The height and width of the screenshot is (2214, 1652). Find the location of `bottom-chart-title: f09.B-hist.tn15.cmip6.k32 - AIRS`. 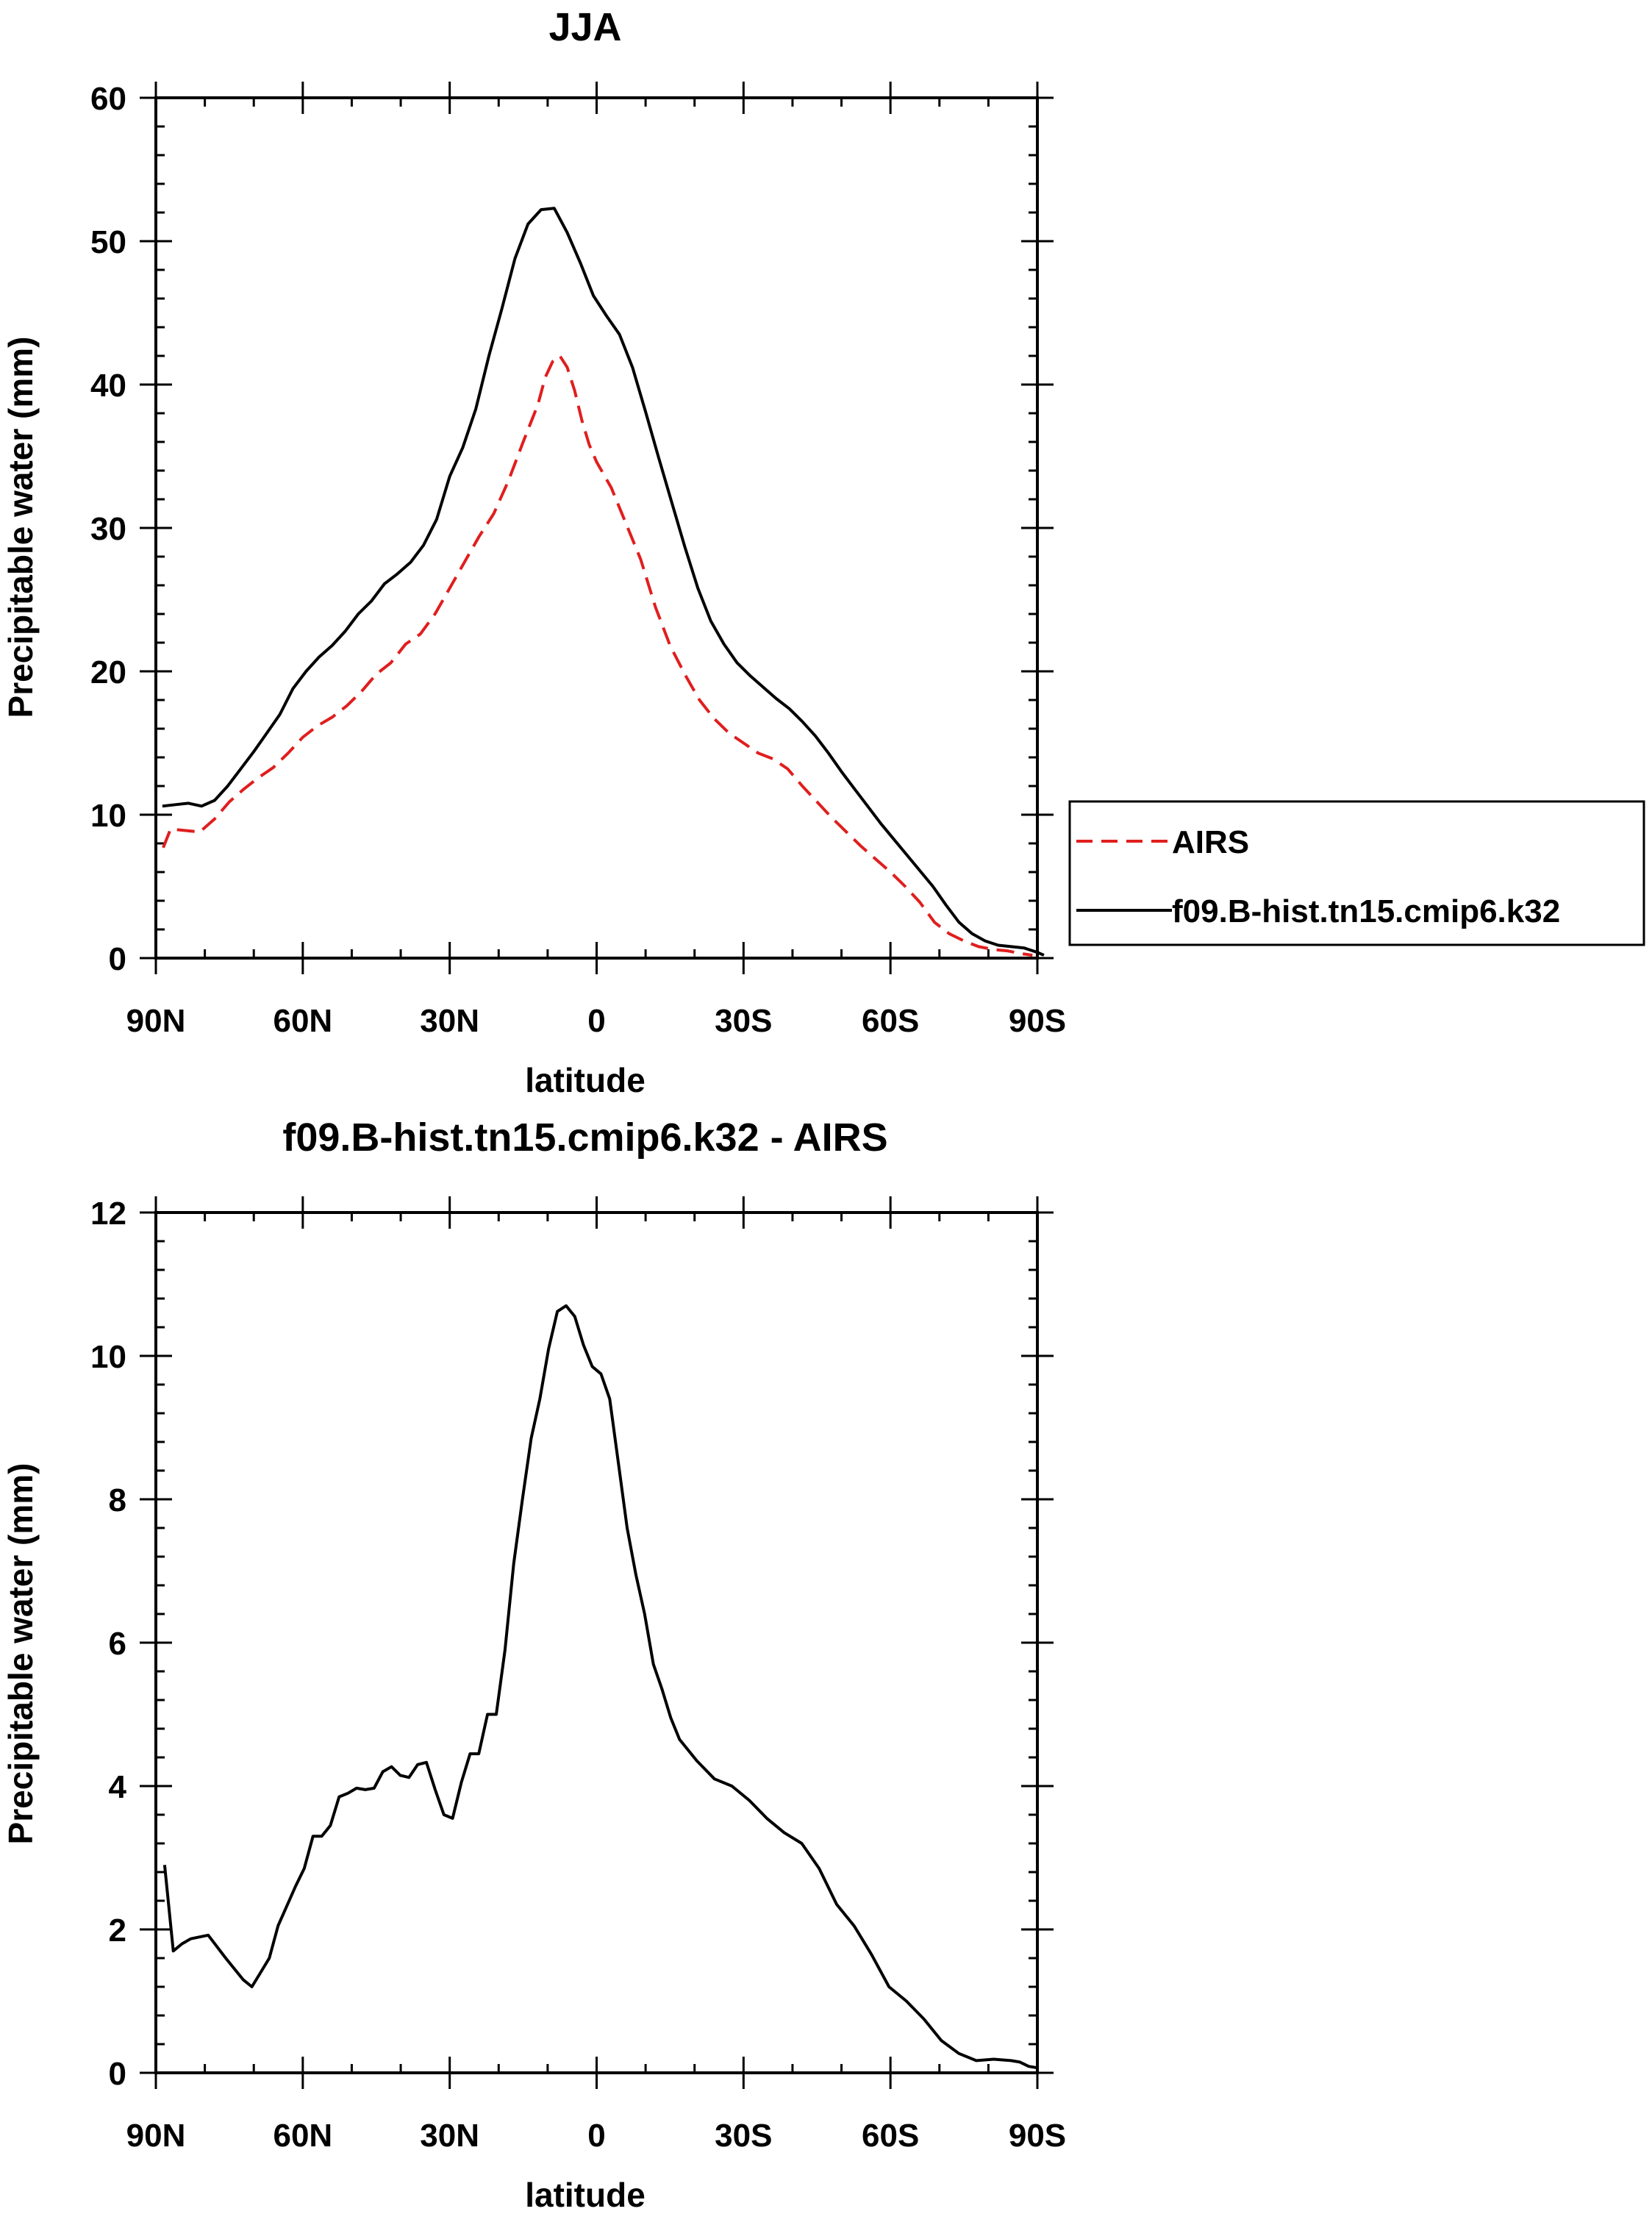

bottom-chart-title: f09.B-hist.tn15.cmip6.k32 - AIRS is located at coordinates (584, 1137).